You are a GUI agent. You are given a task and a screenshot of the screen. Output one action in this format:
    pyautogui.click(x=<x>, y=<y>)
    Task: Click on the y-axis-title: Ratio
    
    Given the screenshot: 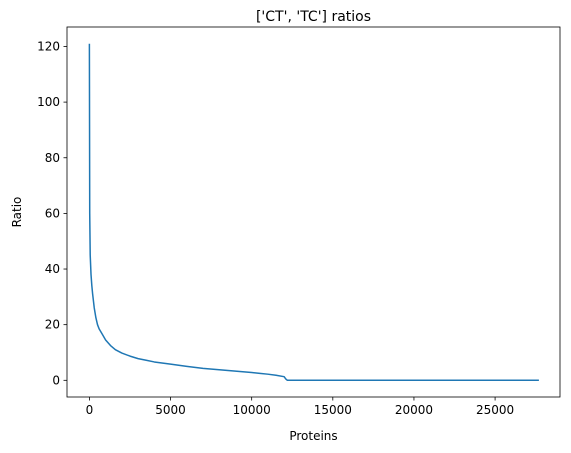 What is the action you would take?
    pyautogui.click(x=17, y=212)
    